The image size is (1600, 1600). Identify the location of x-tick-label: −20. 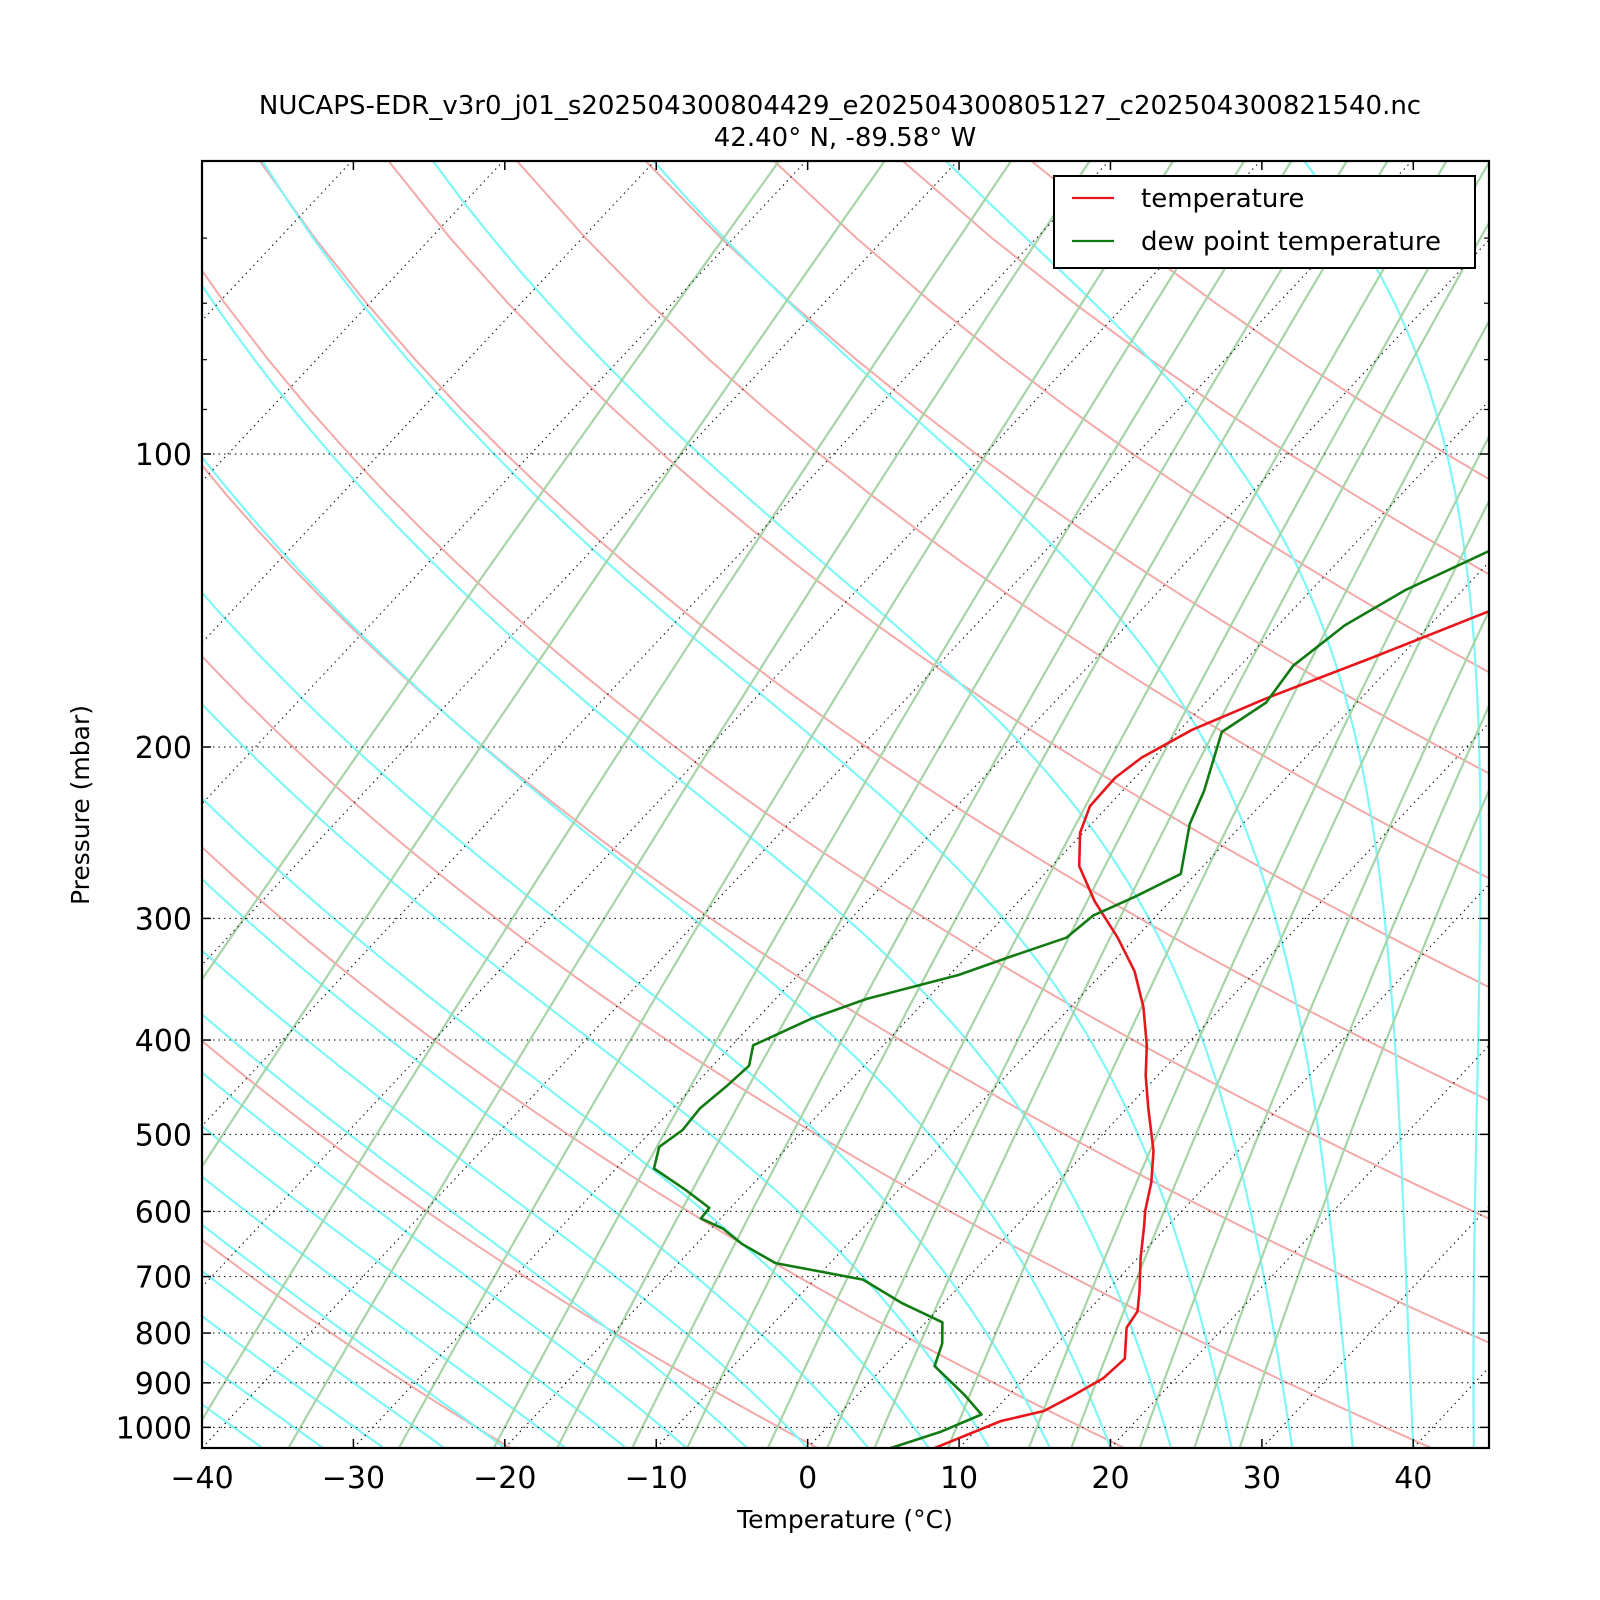
(504, 1478).